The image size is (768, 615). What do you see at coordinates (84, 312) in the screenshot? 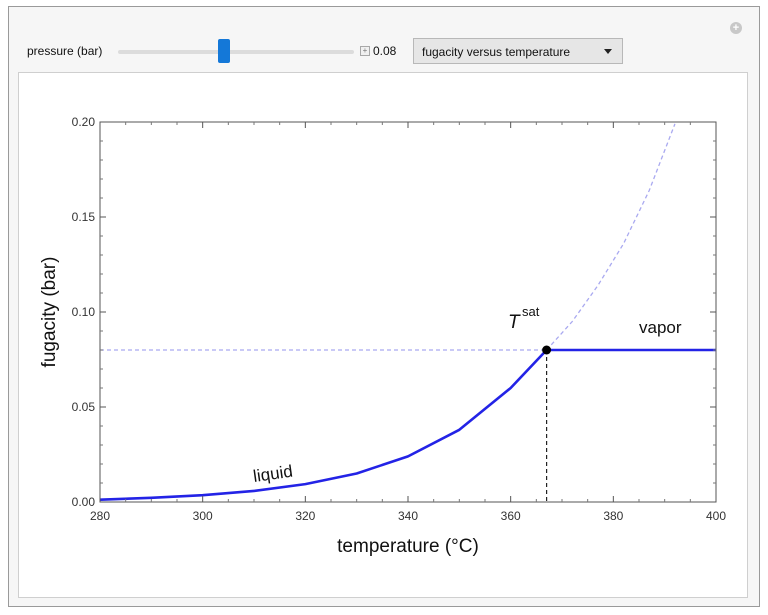
I see `y-tick-label: 0.10` at bounding box center [84, 312].